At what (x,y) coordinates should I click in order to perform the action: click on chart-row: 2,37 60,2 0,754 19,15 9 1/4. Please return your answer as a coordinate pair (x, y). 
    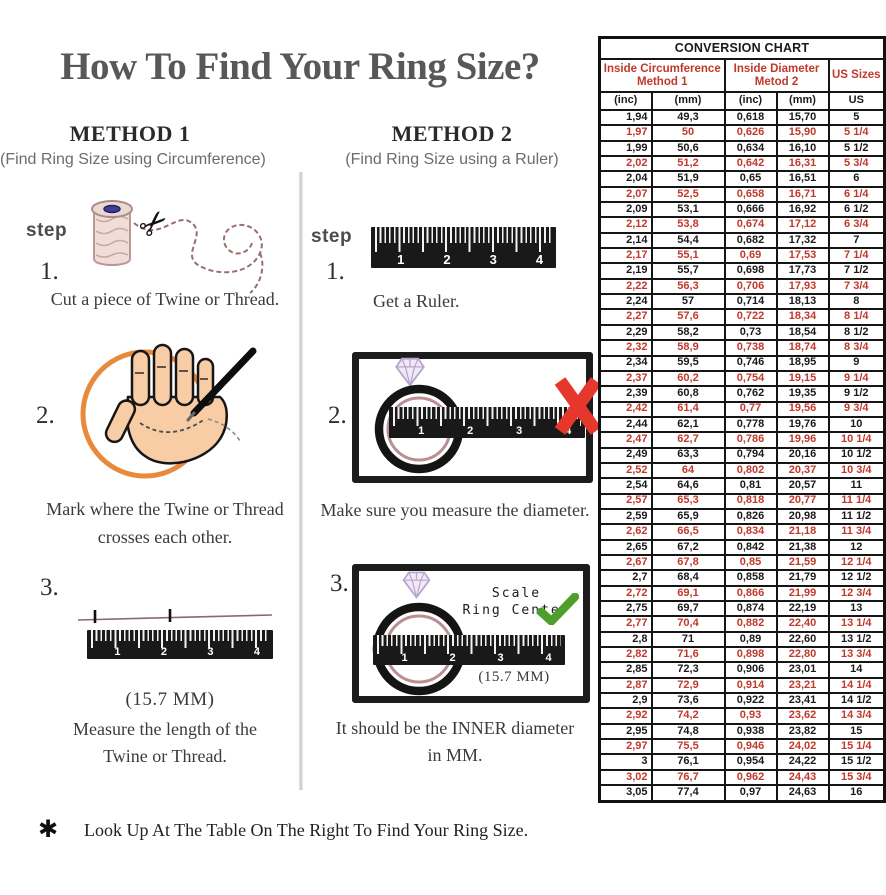
    Looking at the image, I should click on (742, 378).